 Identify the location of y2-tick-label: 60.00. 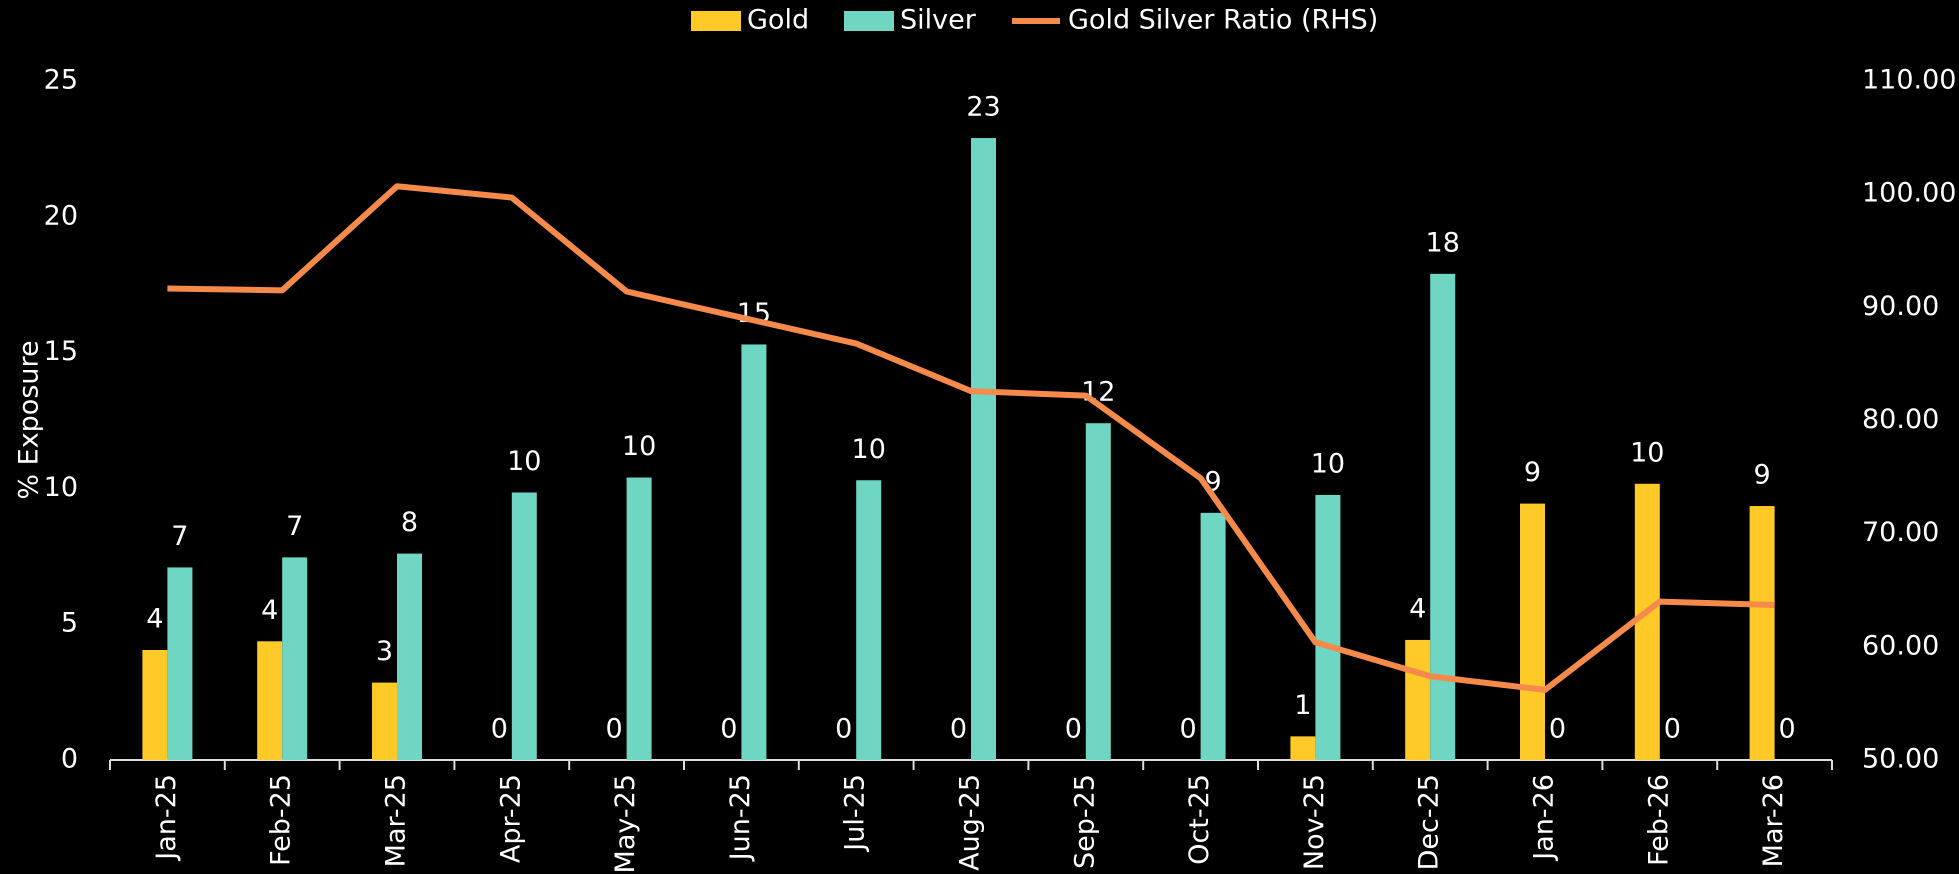
(1900, 645).